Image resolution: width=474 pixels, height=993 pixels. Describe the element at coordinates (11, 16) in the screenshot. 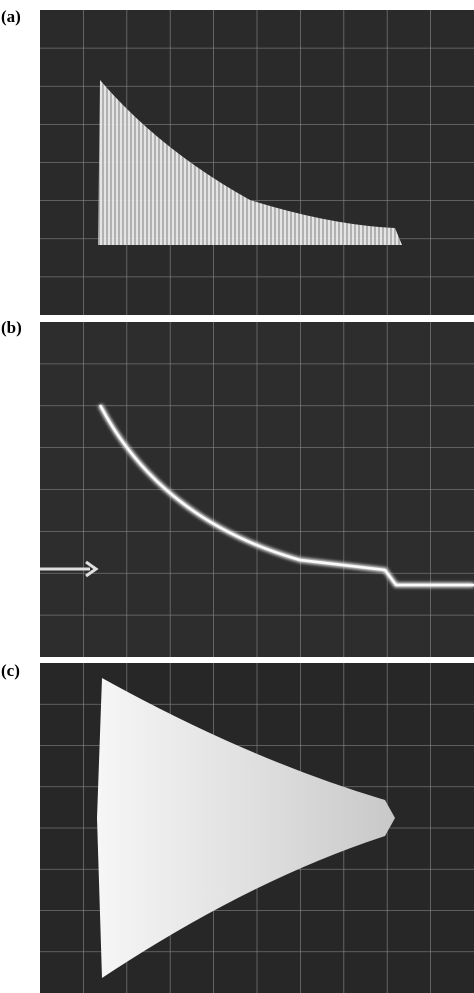

I see `panel-label: (a)` at that location.